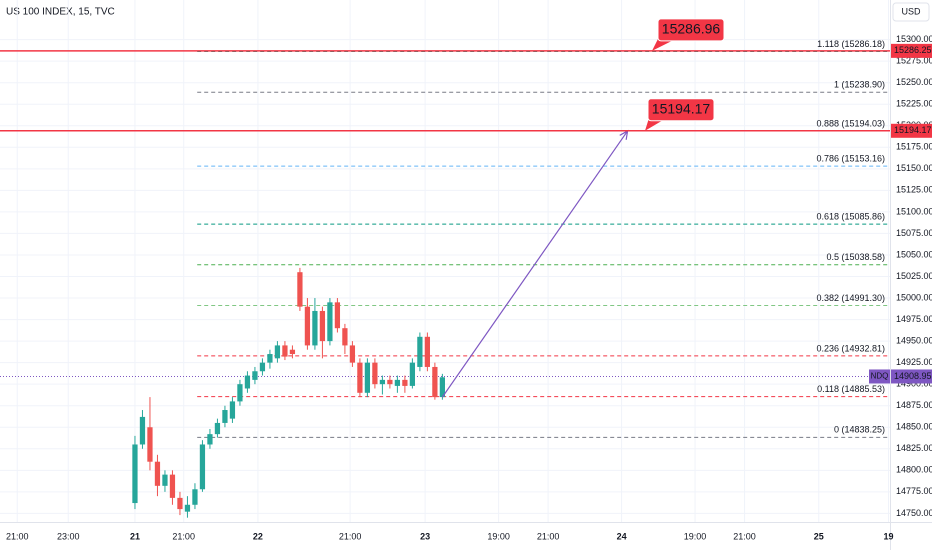 This screenshot has height=555, width=932. I want to click on y-tick-label: 15125.00, so click(914, 190).